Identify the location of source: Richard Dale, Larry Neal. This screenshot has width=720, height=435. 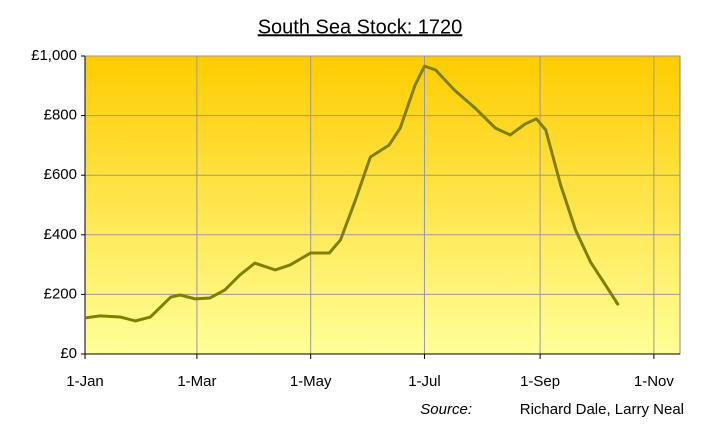
(602, 409).